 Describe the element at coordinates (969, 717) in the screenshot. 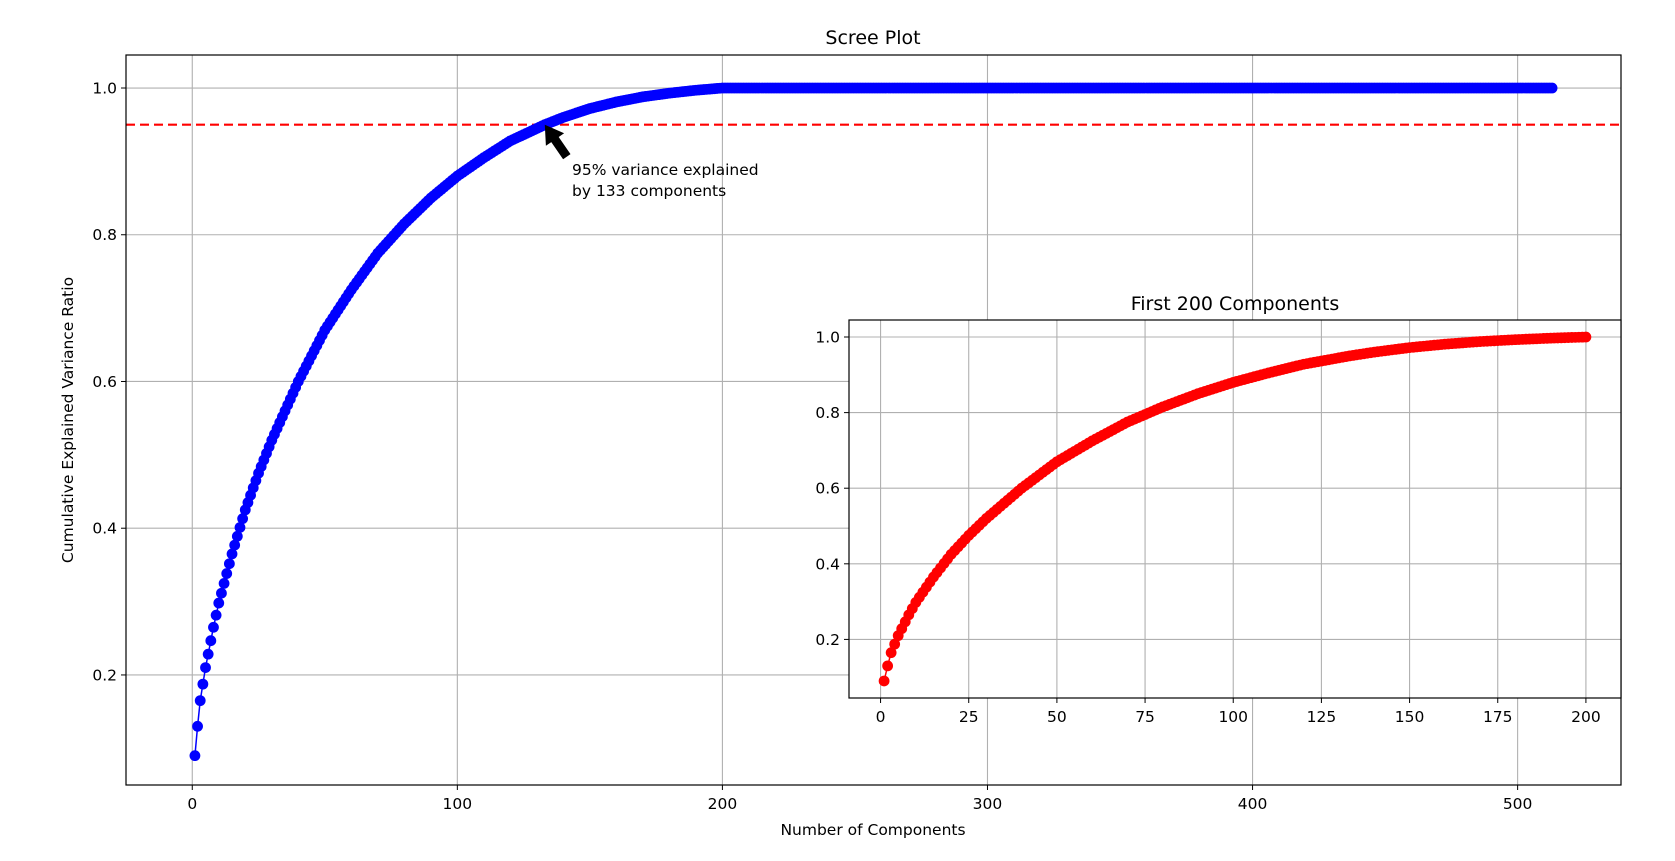

I see `inset-x-tick-label: 25` at that location.